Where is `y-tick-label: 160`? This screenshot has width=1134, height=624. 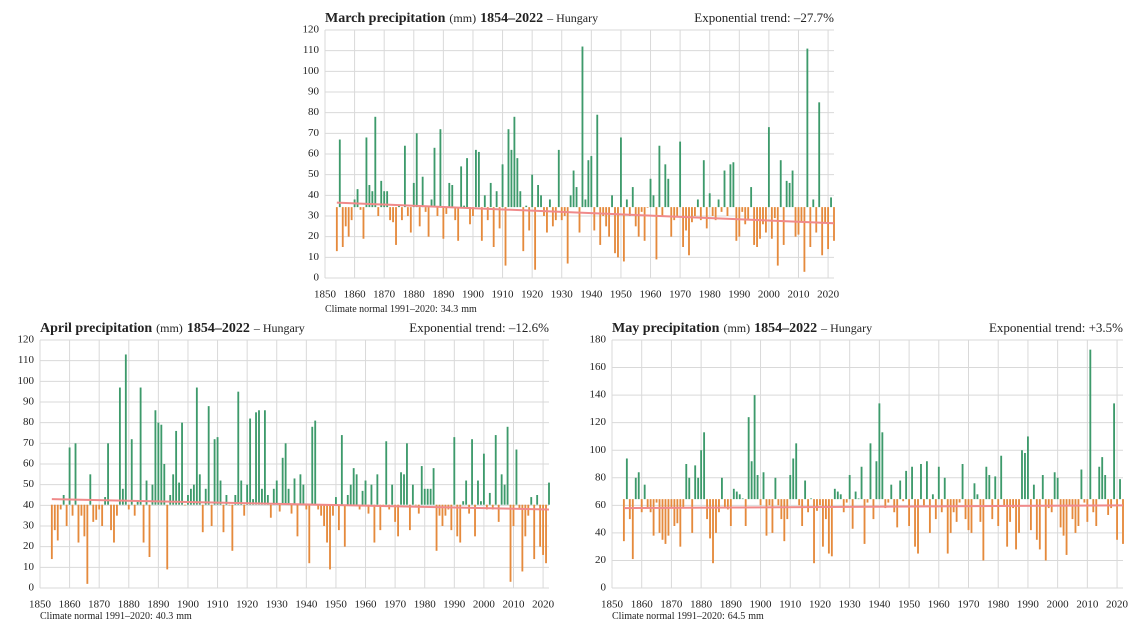 y-tick-label: 160 is located at coordinates (598, 367).